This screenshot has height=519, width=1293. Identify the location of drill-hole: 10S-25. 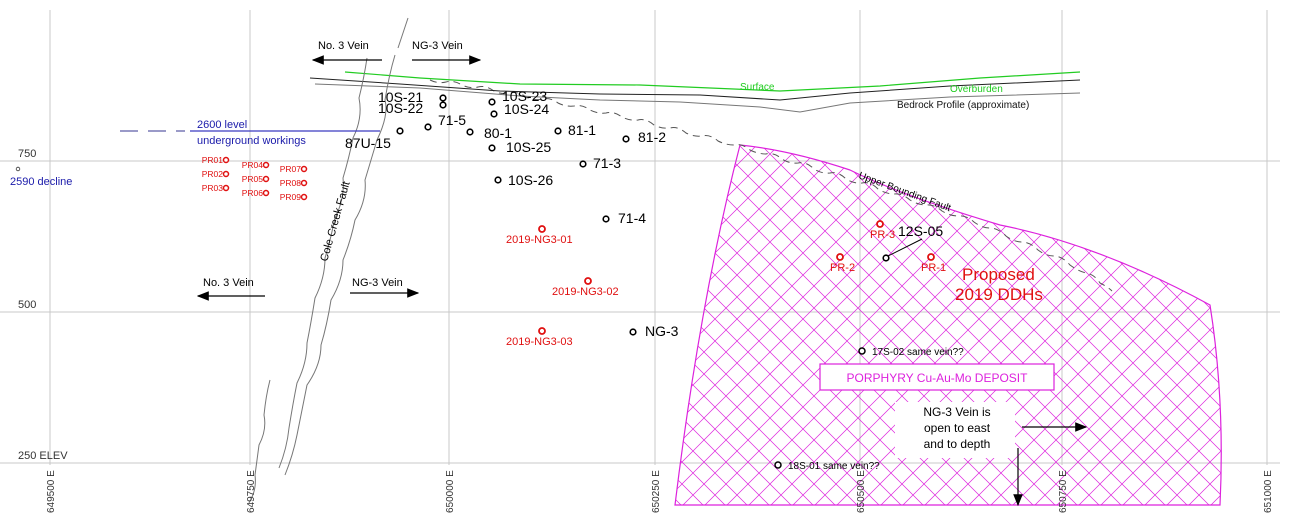
(519, 147).